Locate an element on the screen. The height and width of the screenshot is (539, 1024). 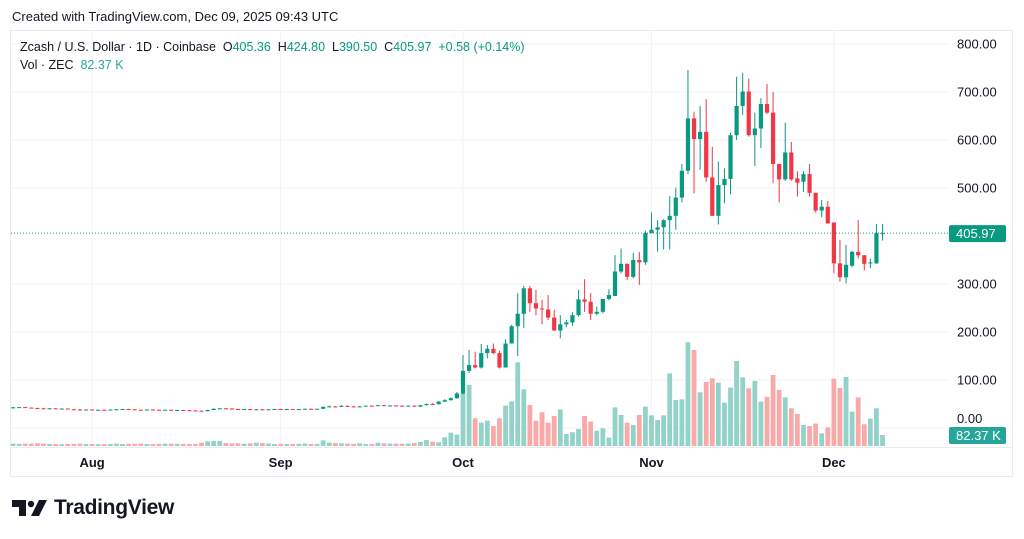
price-tick-label: 800.00 is located at coordinates (977, 44).